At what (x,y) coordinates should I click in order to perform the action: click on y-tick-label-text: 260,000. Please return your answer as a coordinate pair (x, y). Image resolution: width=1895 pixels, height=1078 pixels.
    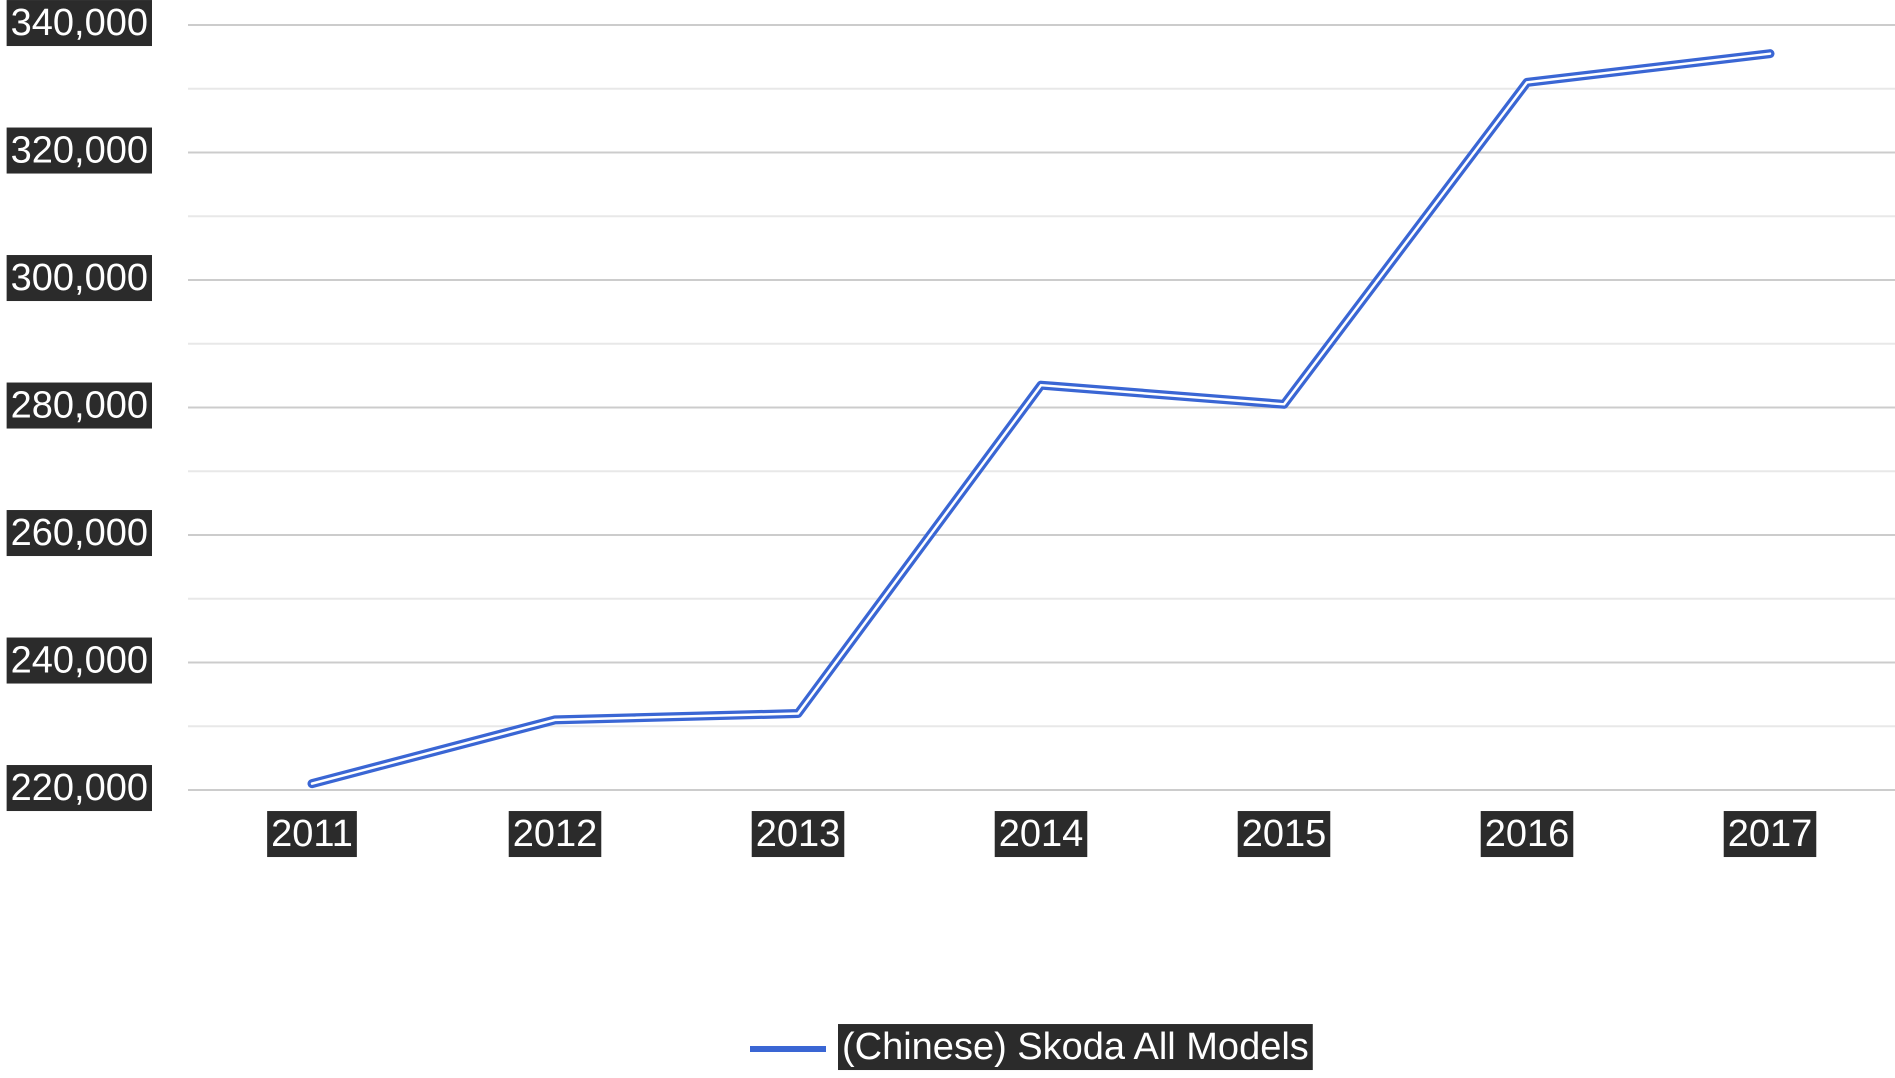
    Looking at the image, I should click on (79, 533).